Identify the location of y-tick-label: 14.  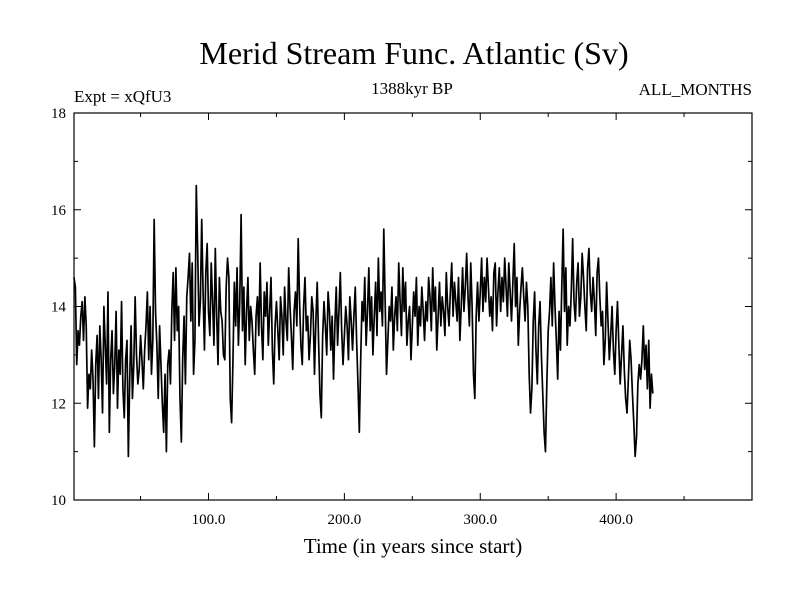
(59, 308).